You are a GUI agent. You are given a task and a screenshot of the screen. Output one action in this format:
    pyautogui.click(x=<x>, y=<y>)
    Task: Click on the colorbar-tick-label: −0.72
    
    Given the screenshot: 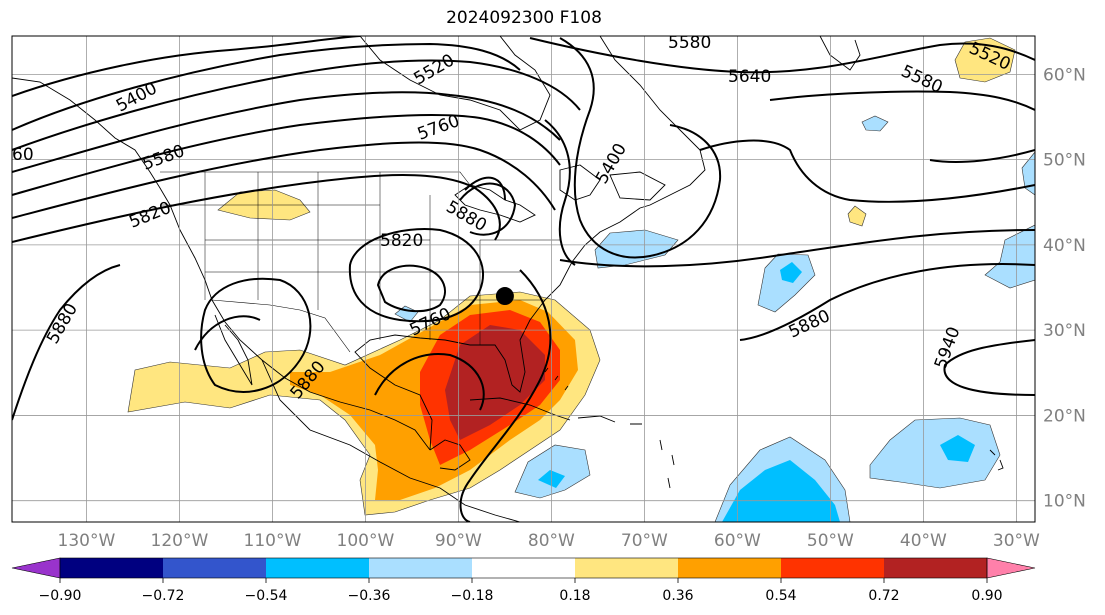 What is the action you would take?
    pyautogui.click(x=163, y=596)
    